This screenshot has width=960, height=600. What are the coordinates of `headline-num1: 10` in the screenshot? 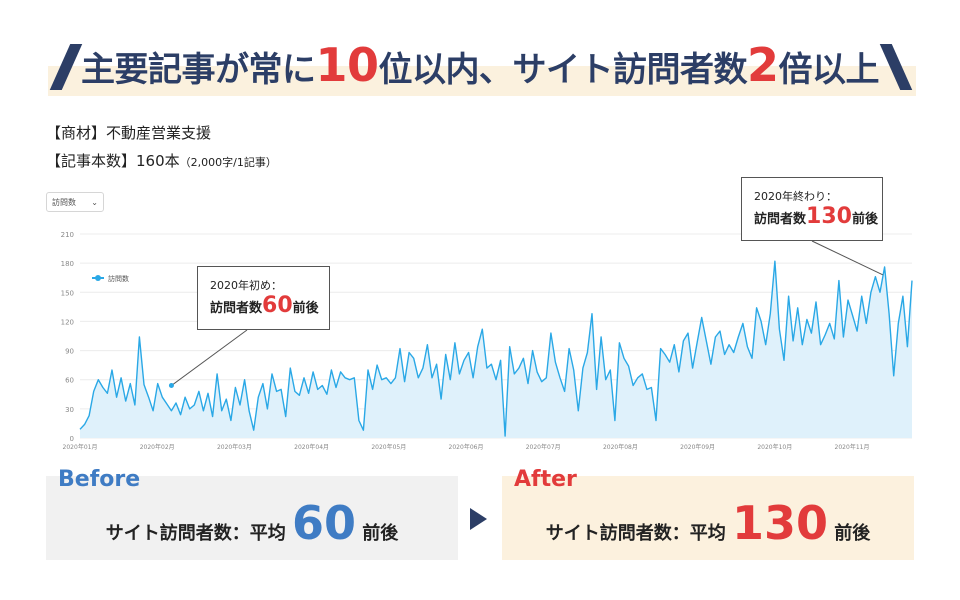 It's located at (347, 65).